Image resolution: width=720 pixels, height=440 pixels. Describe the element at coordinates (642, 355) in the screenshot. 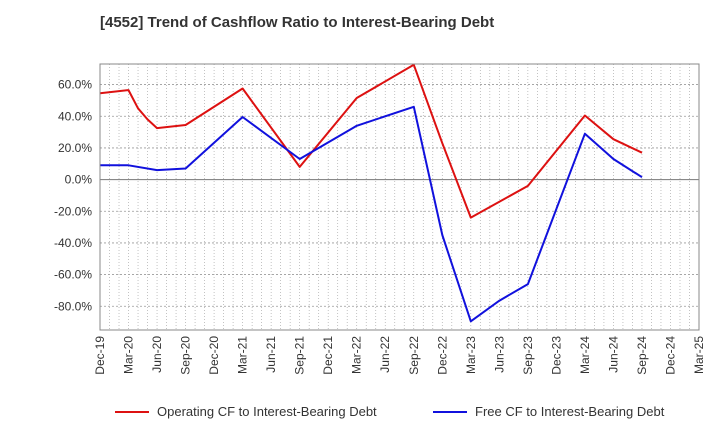

I see `x-tick-label: Sep-24` at that location.